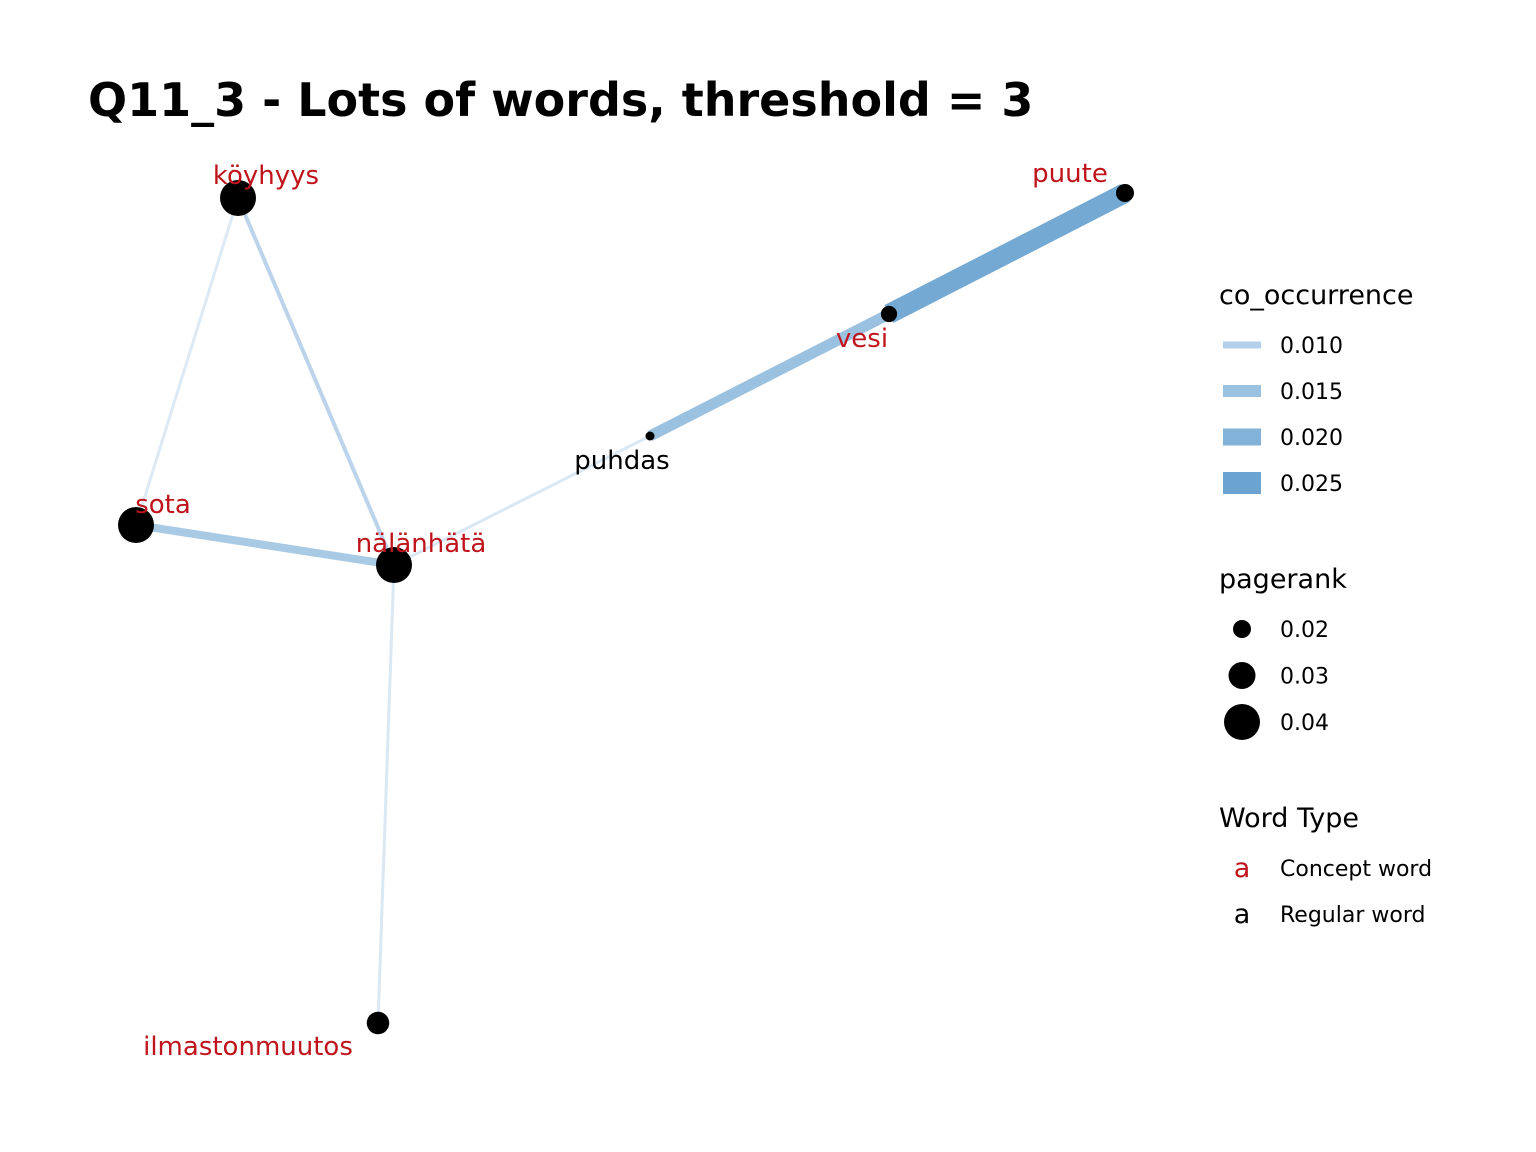 This screenshot has width=1536, height=1152. What do you see at coordinates (889, 314) in the screenshot?
I see `node-vesi` at bounding box center [889, 314].